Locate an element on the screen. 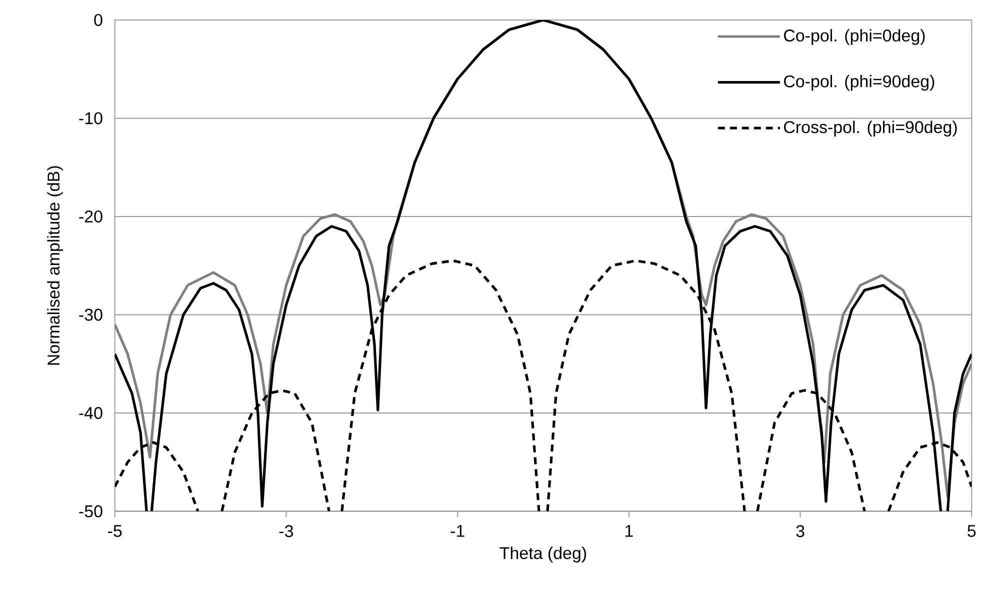 This screenshot has height=605, width=982. x-tick-label: 5 is located at coordinates (972, 531).